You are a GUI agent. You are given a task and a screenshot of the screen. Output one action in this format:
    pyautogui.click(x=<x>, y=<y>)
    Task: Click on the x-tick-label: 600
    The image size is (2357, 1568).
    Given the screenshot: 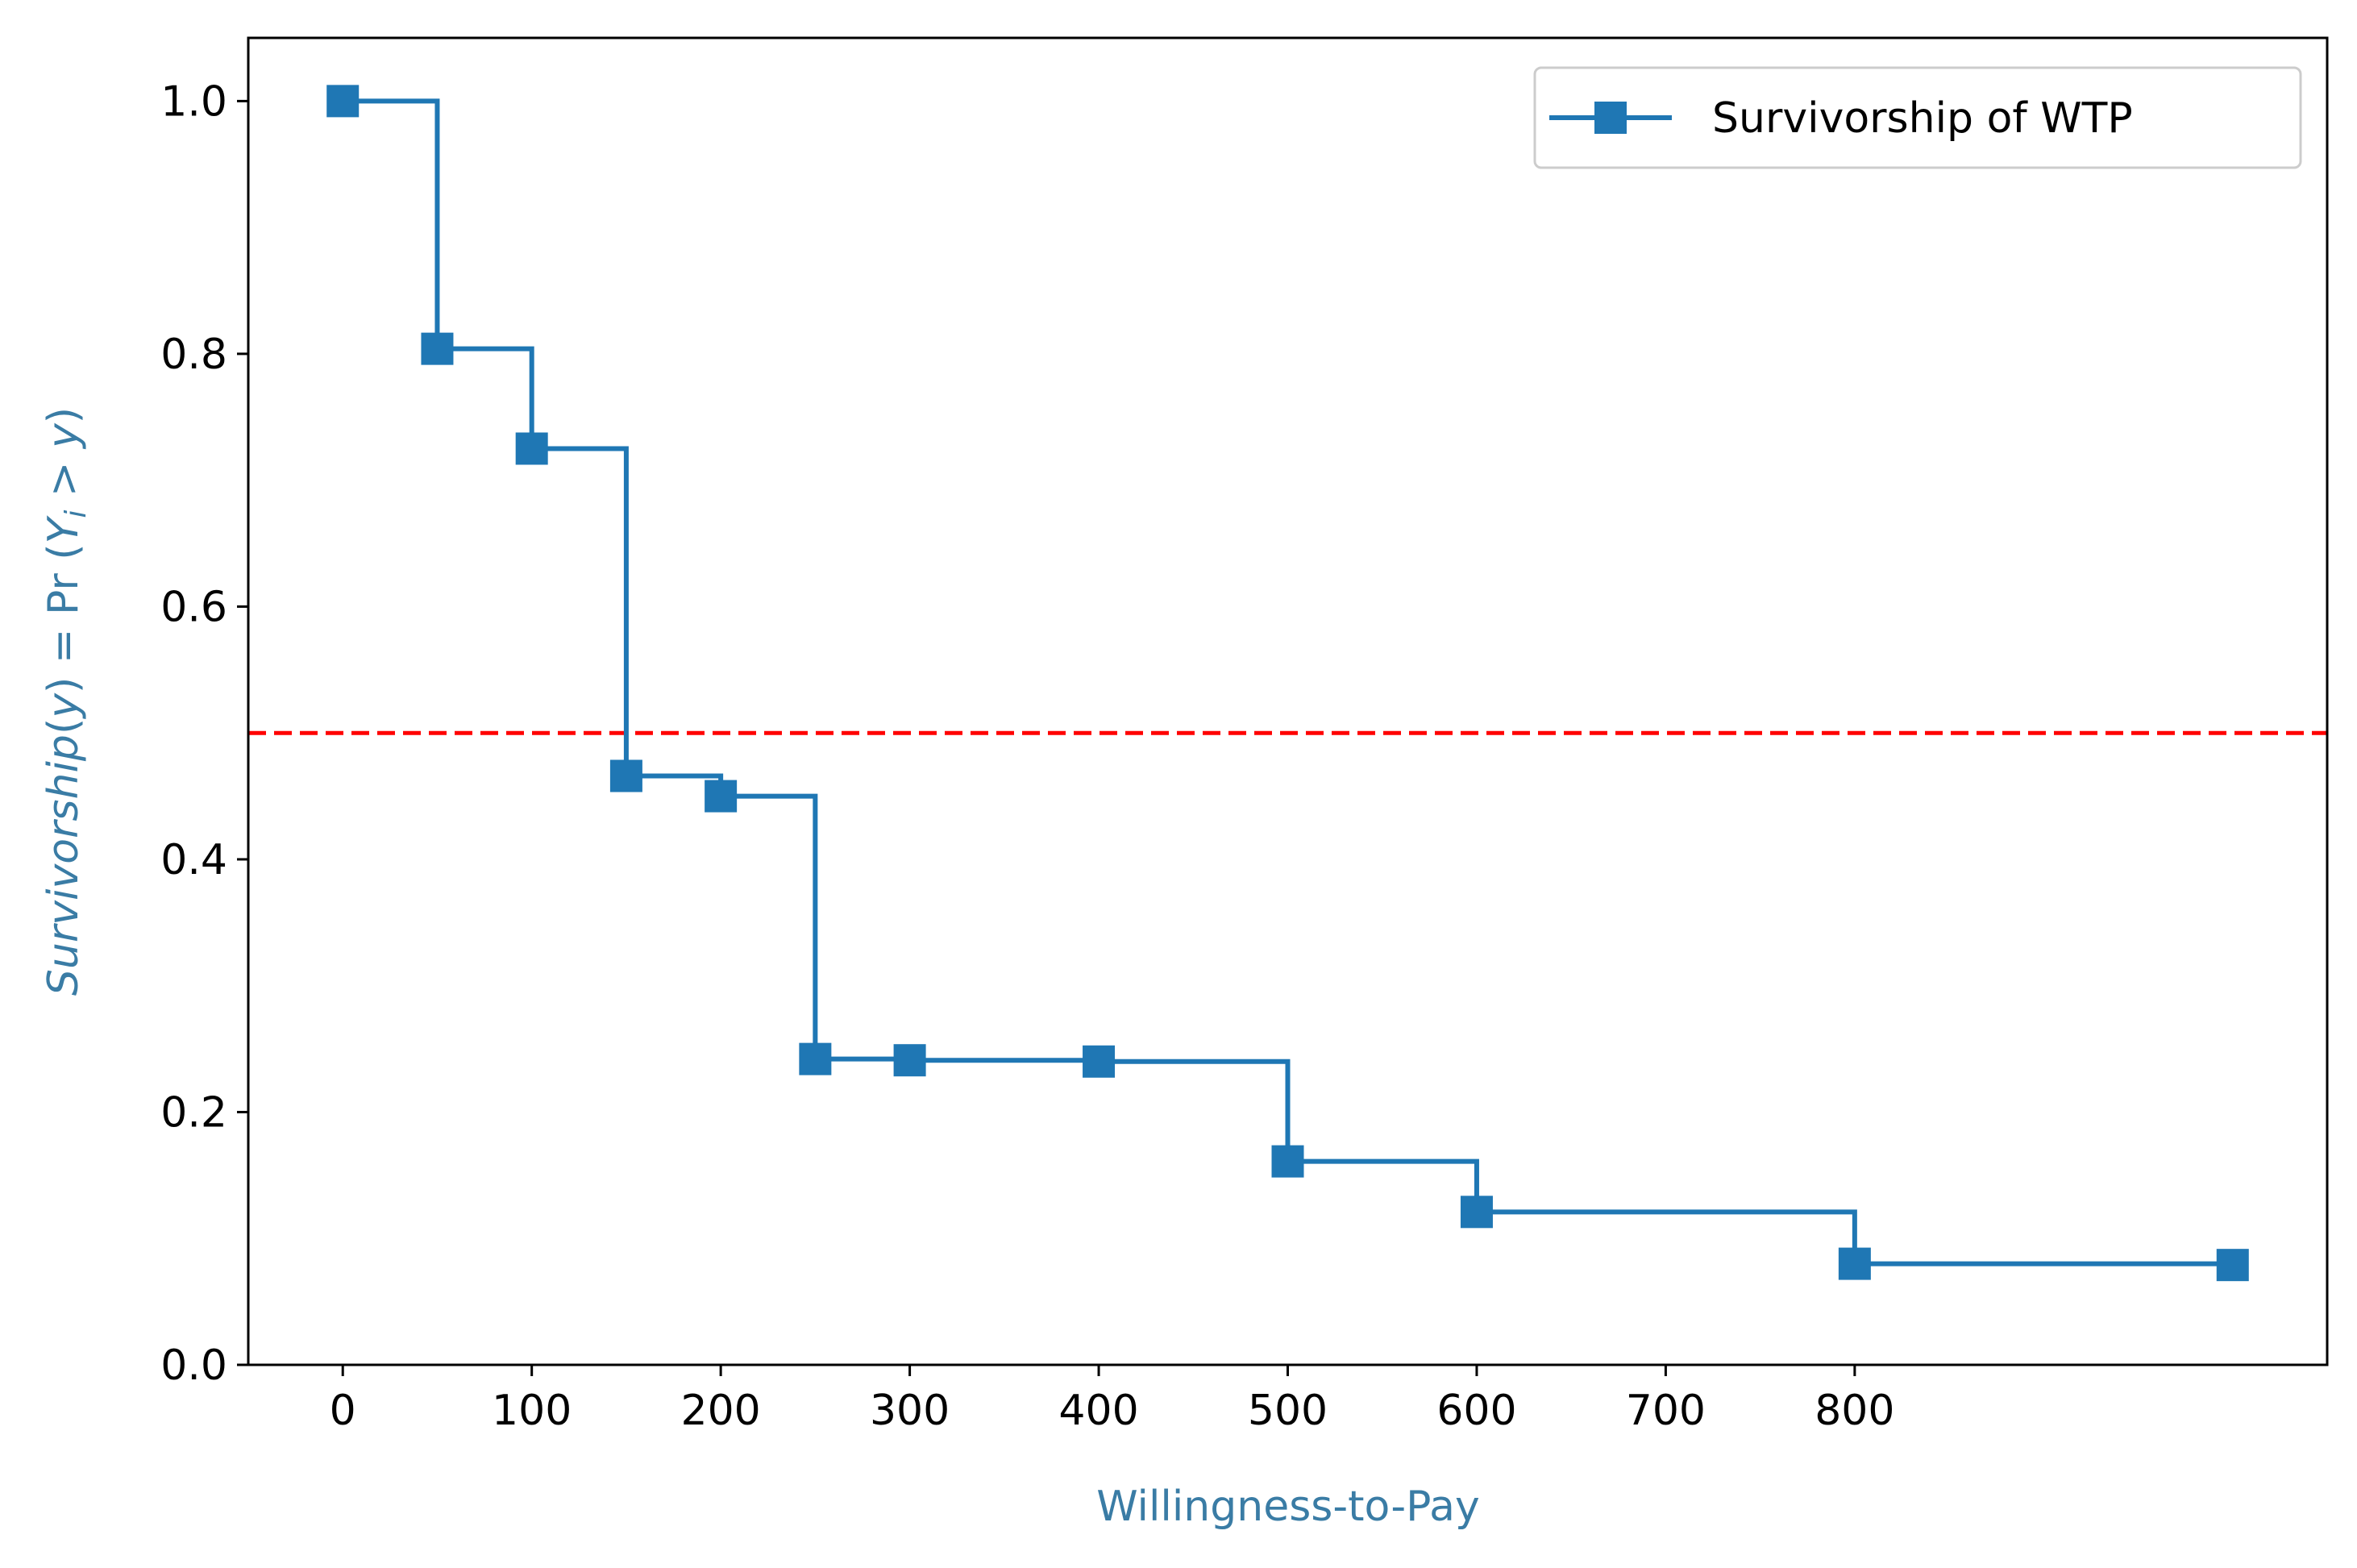 What is the action you would take?
    pyautogui.click(x=1476, y=1411)
    